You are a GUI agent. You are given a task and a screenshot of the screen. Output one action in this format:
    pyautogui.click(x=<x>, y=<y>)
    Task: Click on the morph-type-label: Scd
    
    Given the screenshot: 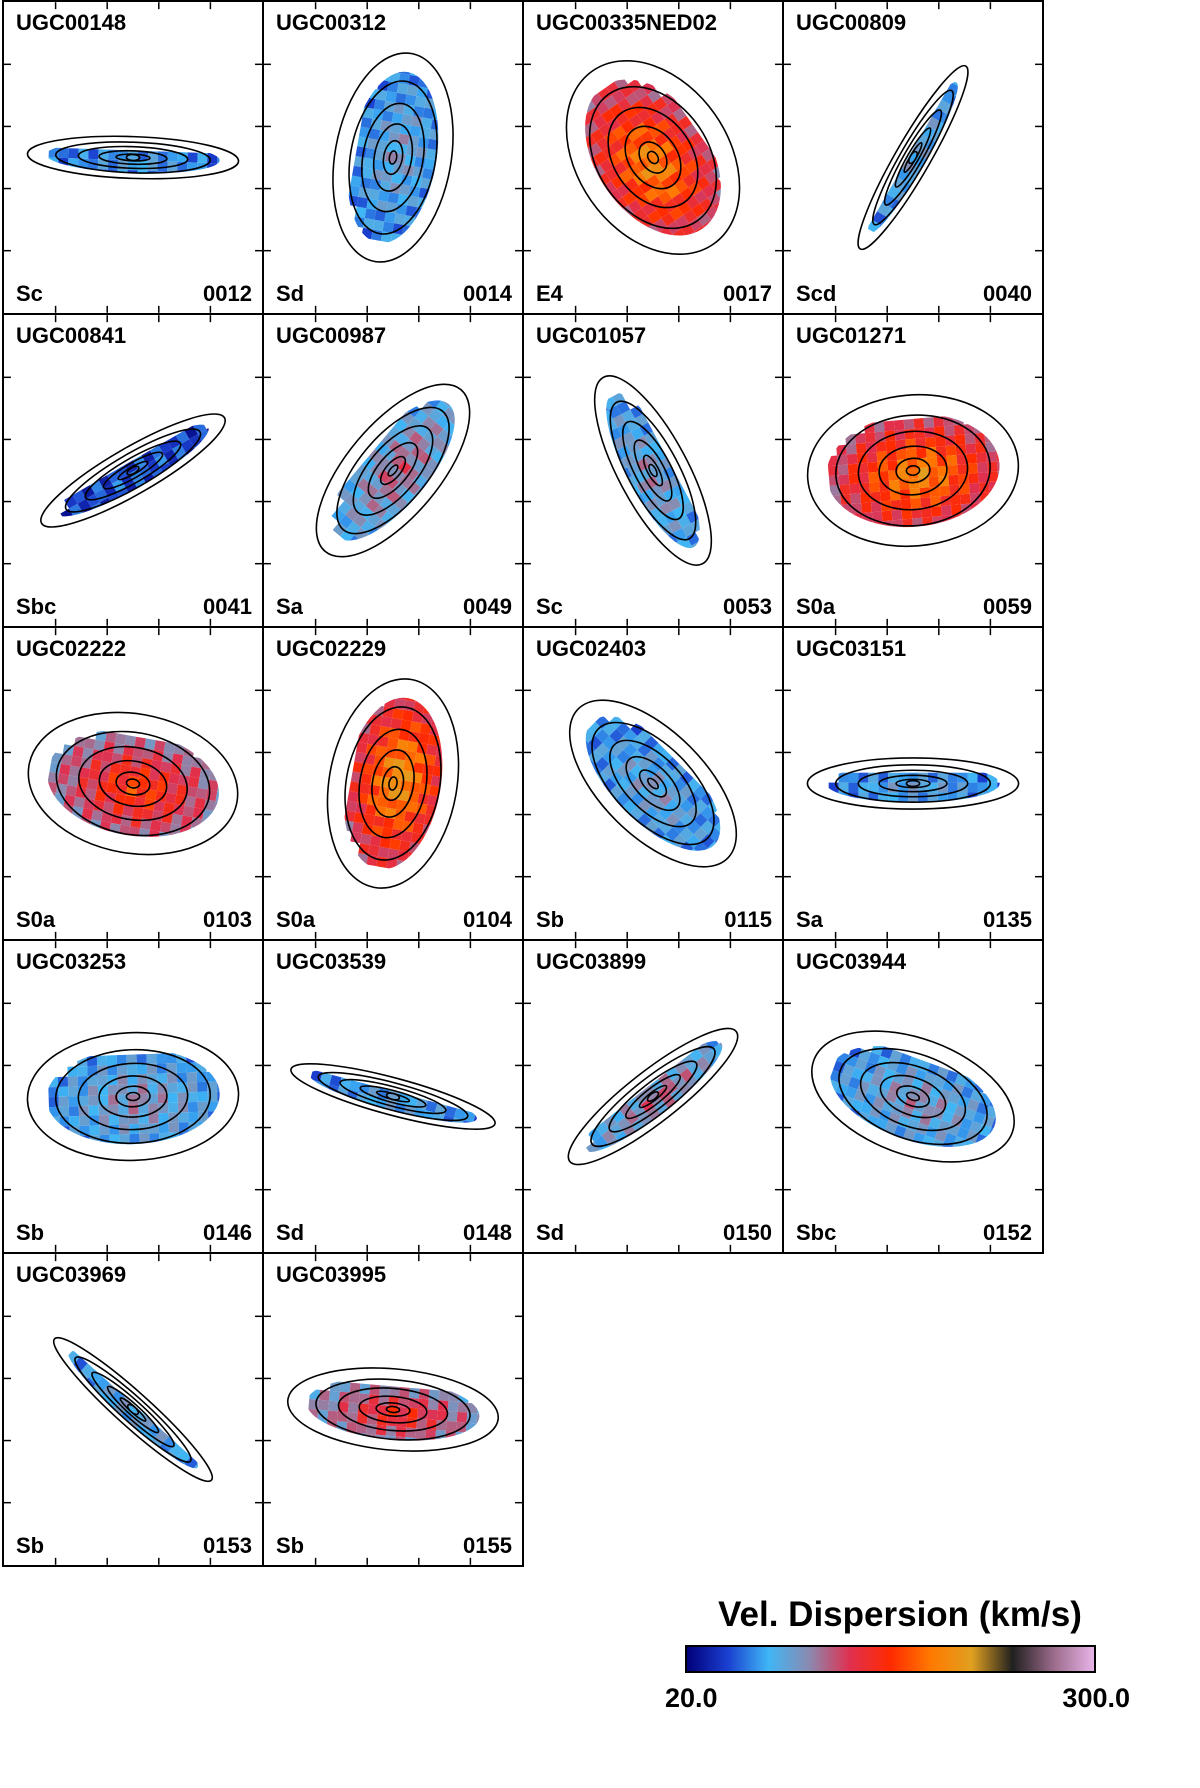 What is the action you would take?
    pyautogui.click(x=816, y=293)
    